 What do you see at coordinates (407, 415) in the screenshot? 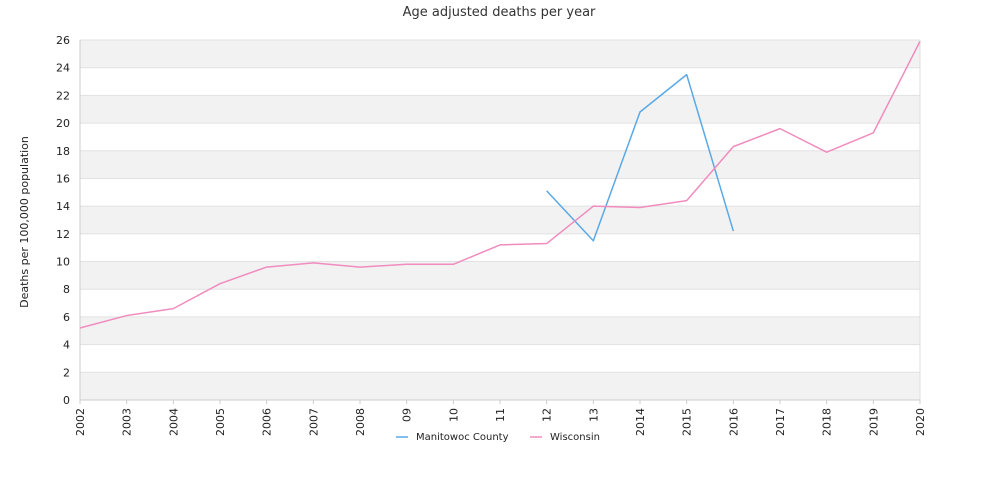
I see `x-tick-label: 09` at bounding box center [407, 415].